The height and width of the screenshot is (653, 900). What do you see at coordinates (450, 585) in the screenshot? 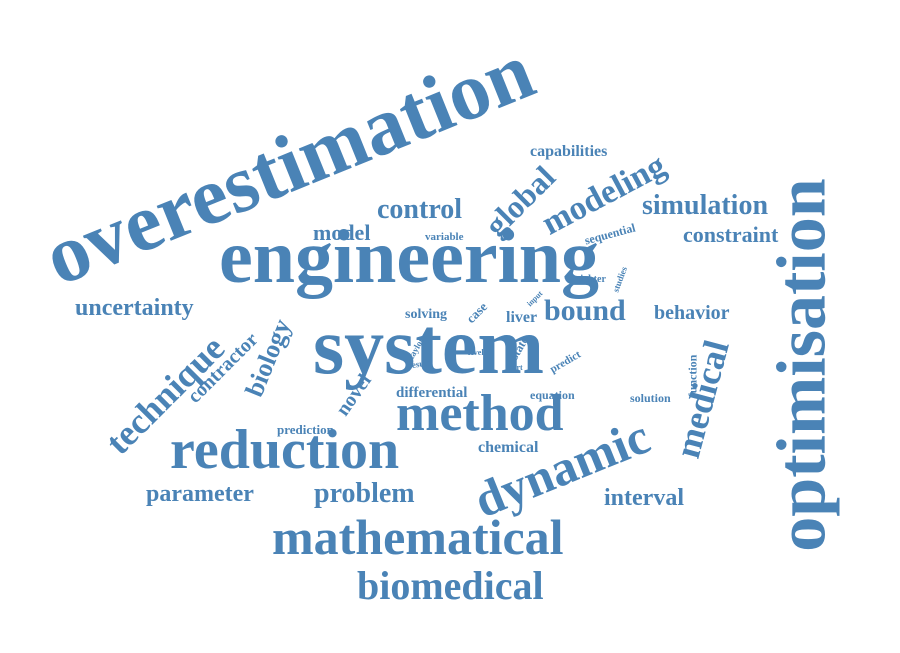
I see `word-biomedical: biomedical` at bounding box center [450, 585].